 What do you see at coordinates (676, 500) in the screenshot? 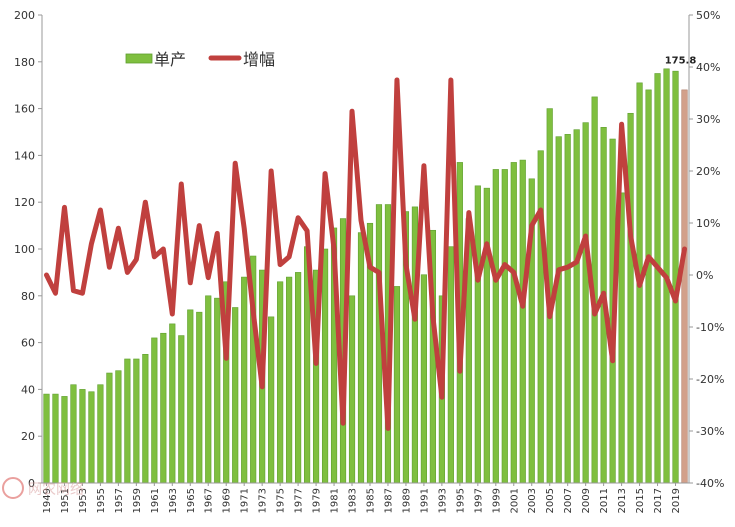
I see `x-tick-label: 2019` at bounding box center [676, 500].